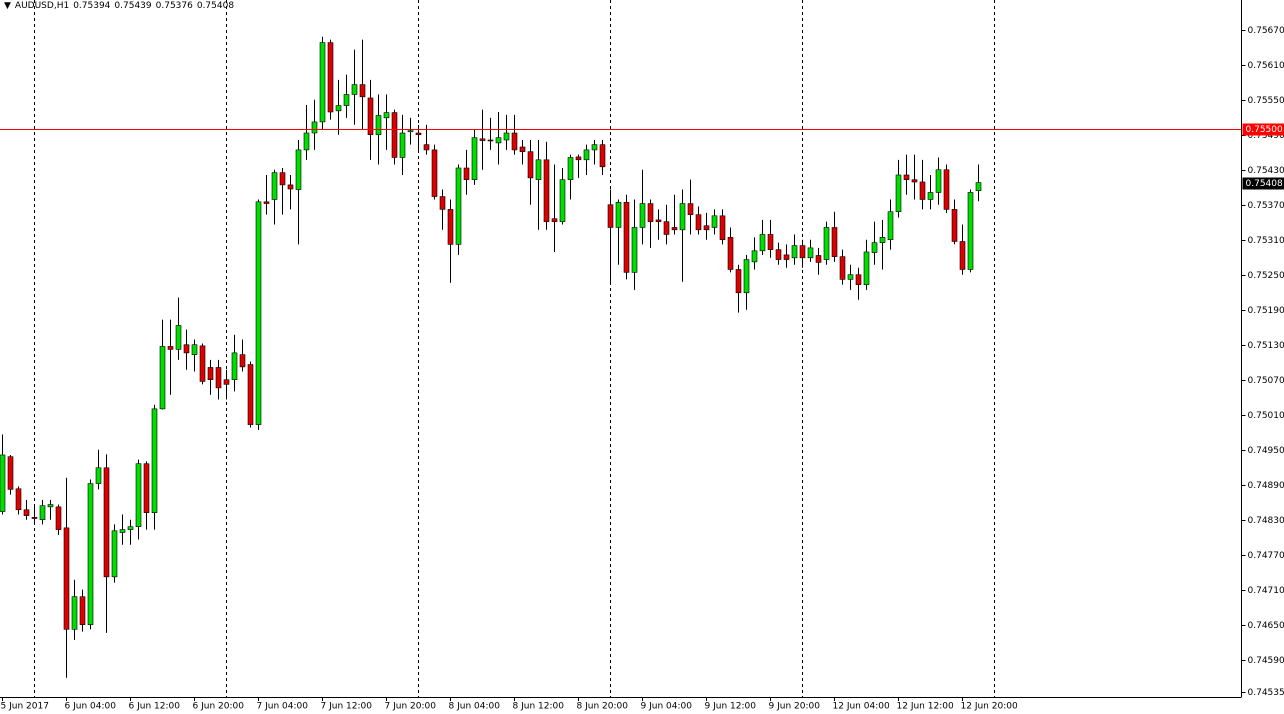 This screenshot has height=714, width=1284. I want to click on x-tick-label: 5 Jun 2017, so click(25, 707).